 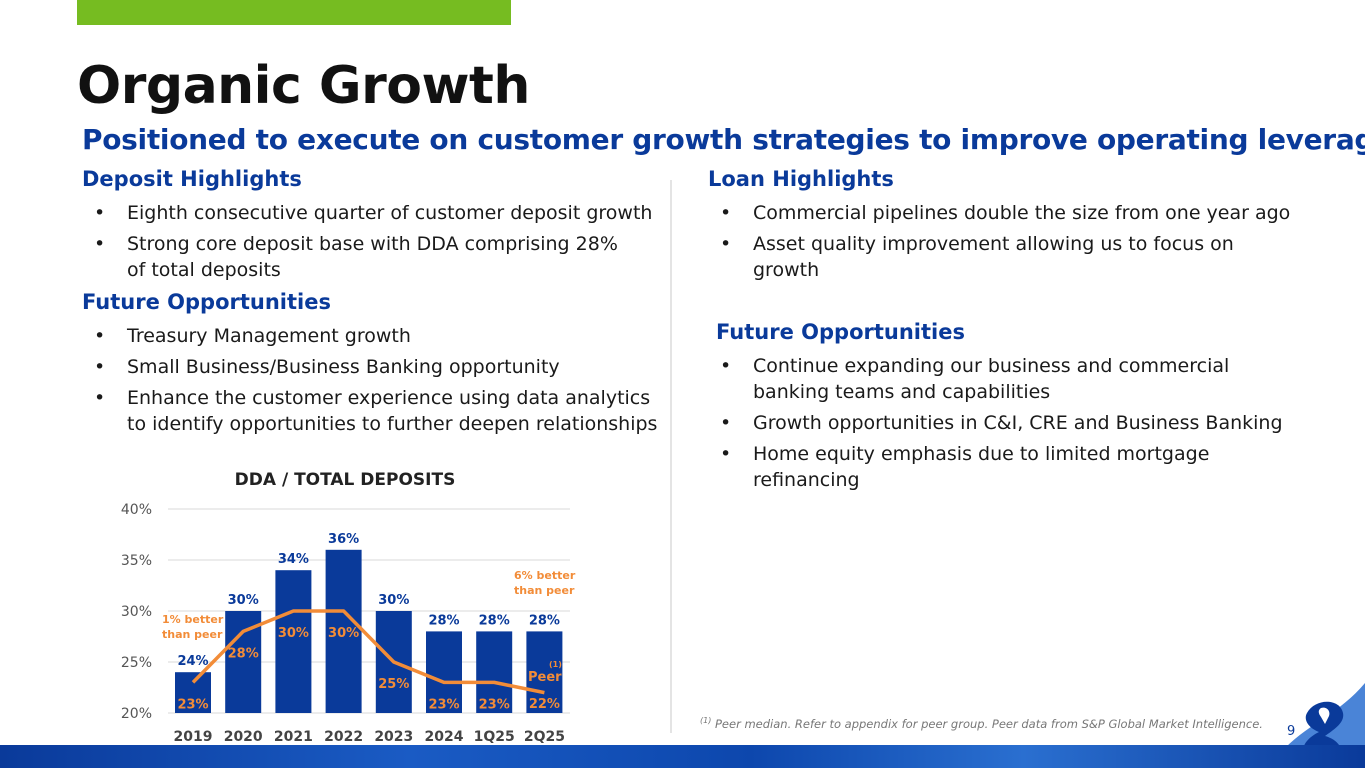 What do you see at coordinates (544, 704) in the screenshot?
I see `peer-value-label: 22%` at bounding box center [544, 704].